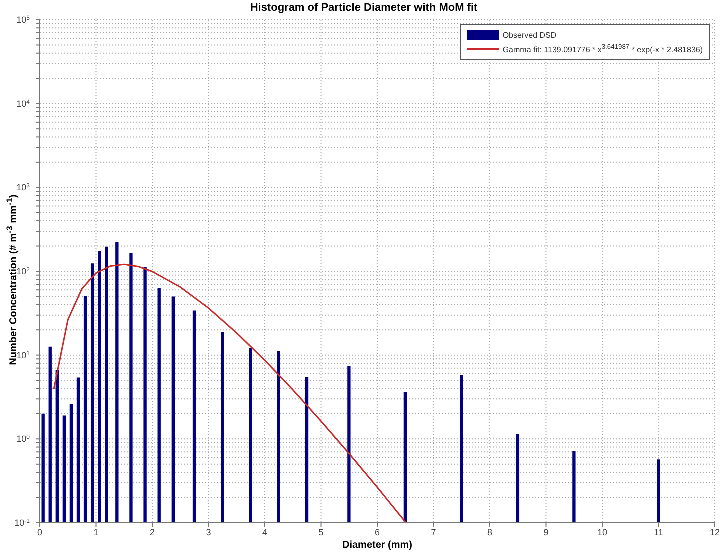 The image size is (728, 554). Describe the element at coordinates (321, 532) in the screenshot. I see `x-tick-label: 5` at that location.